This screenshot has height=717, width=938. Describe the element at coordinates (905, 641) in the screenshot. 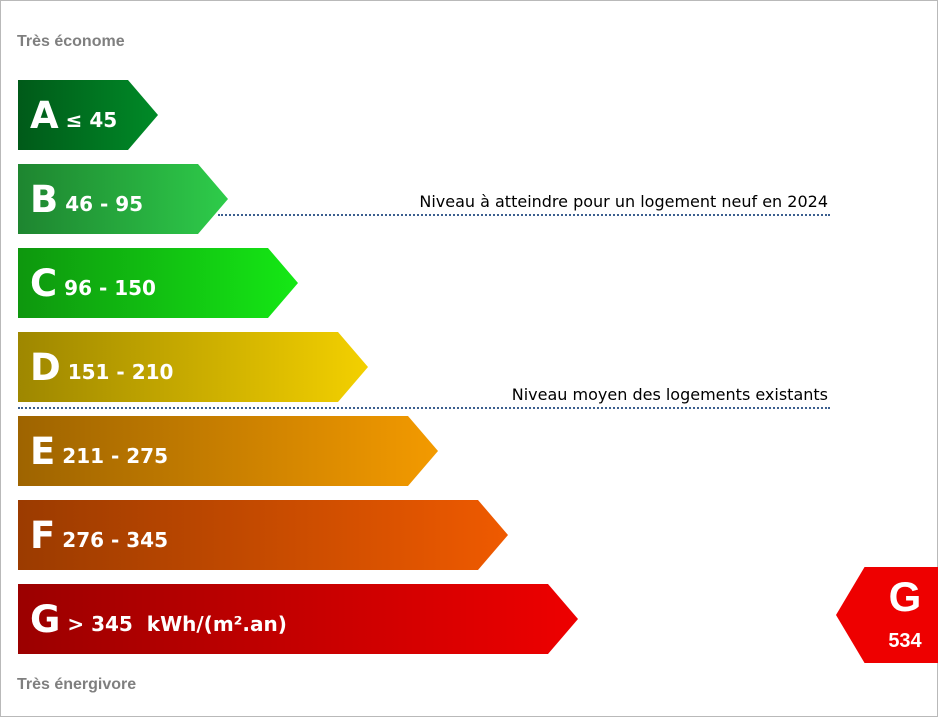

I see `result-value: 534` at that location.